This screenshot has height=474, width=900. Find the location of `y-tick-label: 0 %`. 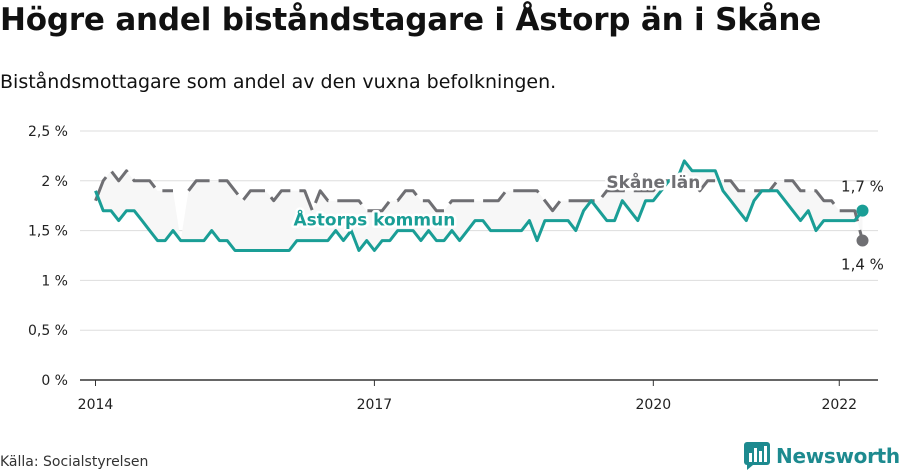

y-tick-label: 0 % is located at coordinates (54, 381).